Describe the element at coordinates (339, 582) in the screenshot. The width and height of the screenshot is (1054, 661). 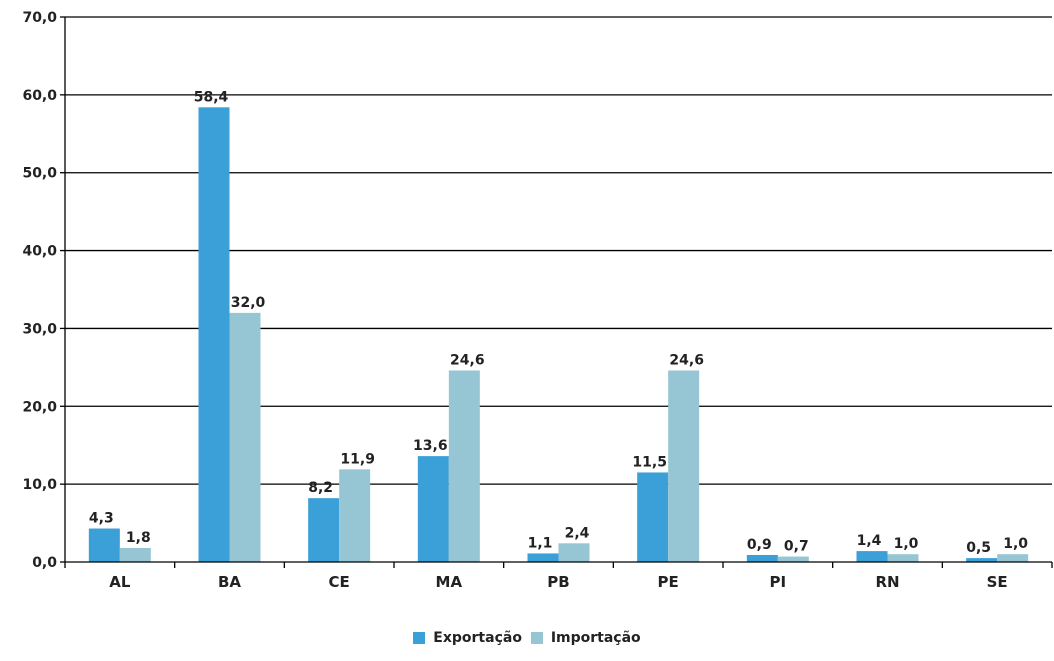
I see `x-tick-label: CE` at that location.